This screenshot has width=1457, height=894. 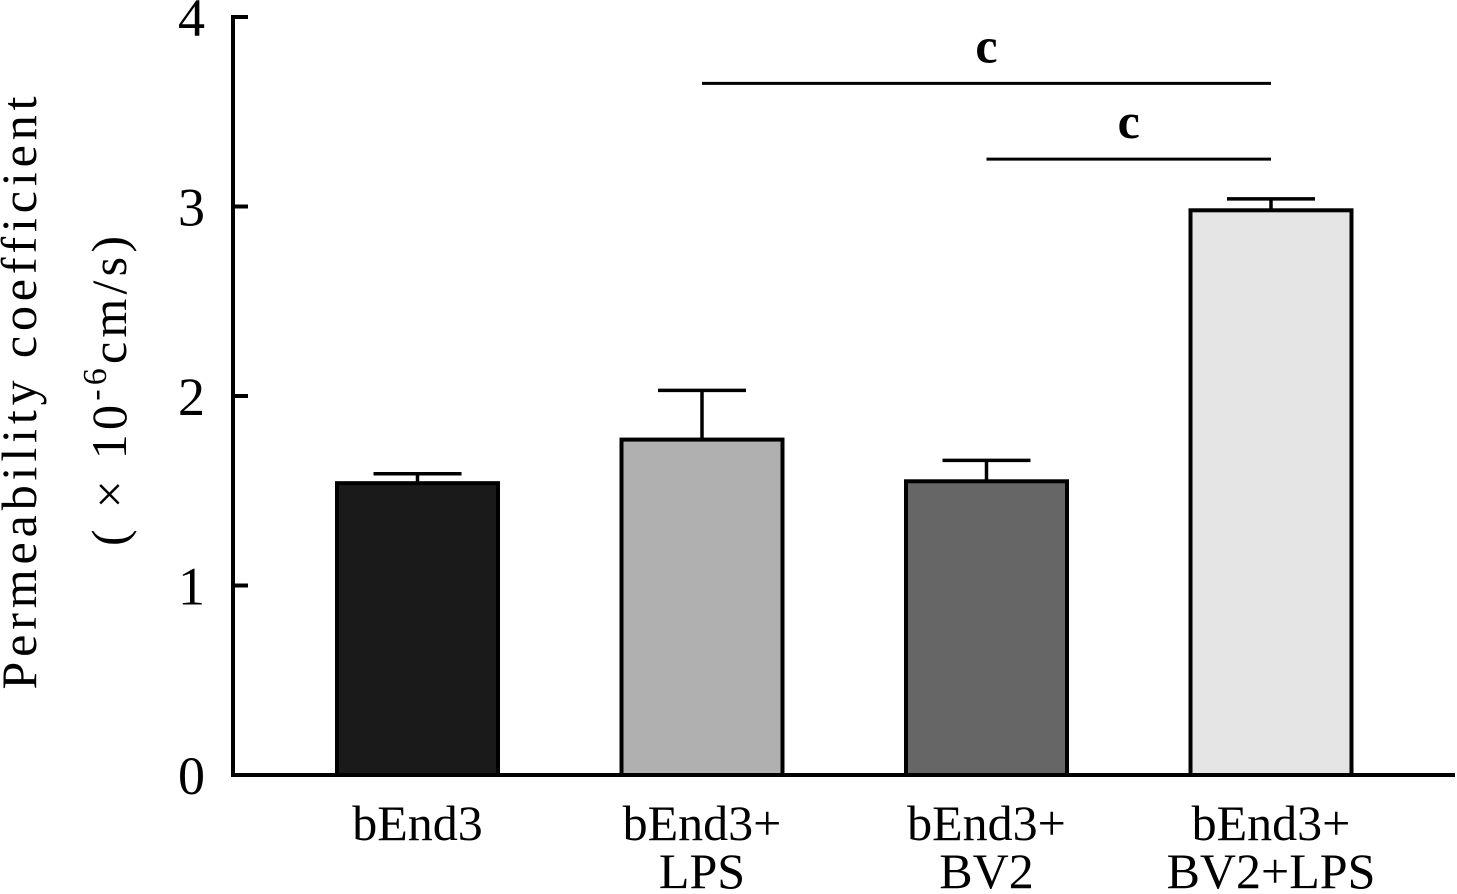 What do you see at coordinates (191, 587) in the screenshot?
I see `y-tick-label: 1` at bounding box center [191, 587].